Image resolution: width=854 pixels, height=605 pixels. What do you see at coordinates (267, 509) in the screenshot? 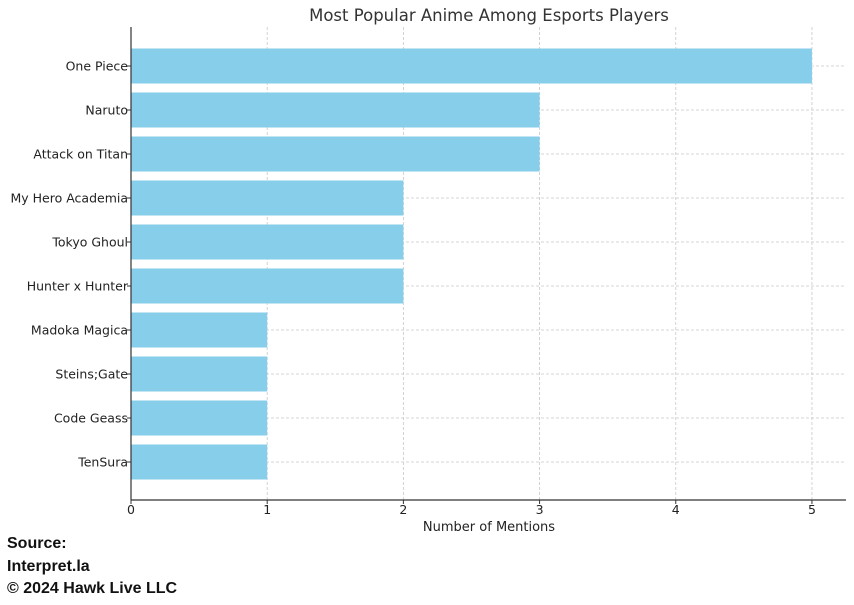
I see `x-tick-label: 1` at bounding box center [267, 509].